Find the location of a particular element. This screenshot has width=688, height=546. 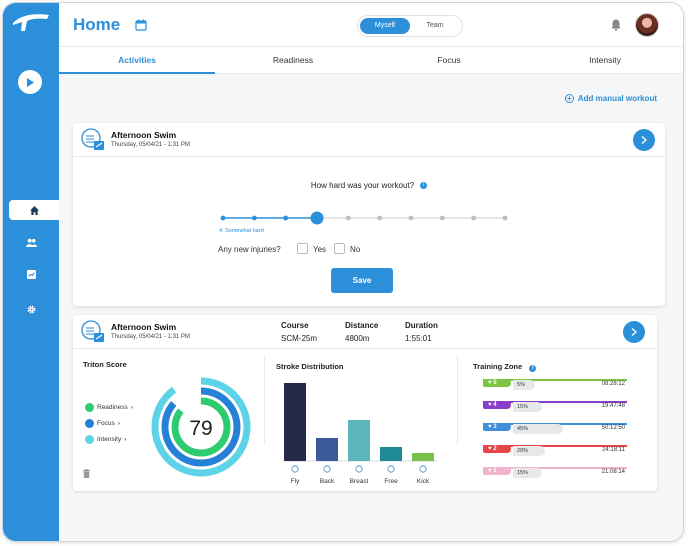

tab-intensity: Intensity is located at coordinates (605, 60).